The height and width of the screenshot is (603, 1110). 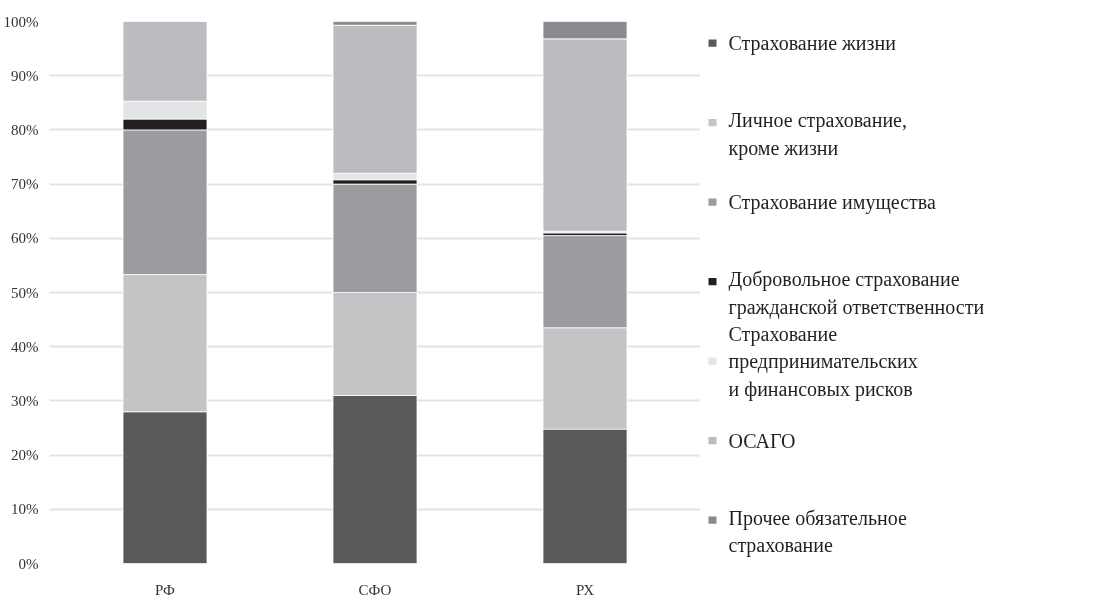 I want to click on legend-label: Прочее обязательное страхование, so click(x=818, y=532).